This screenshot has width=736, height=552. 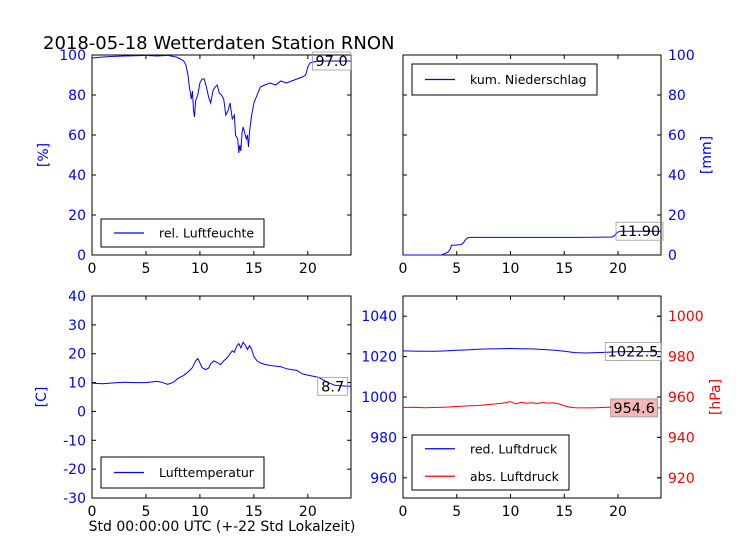 I want to click on figure-x-axis-label: Std 00:00:00 UTC (+-22 Std Lokalzeit), so click(x=222, y=527).